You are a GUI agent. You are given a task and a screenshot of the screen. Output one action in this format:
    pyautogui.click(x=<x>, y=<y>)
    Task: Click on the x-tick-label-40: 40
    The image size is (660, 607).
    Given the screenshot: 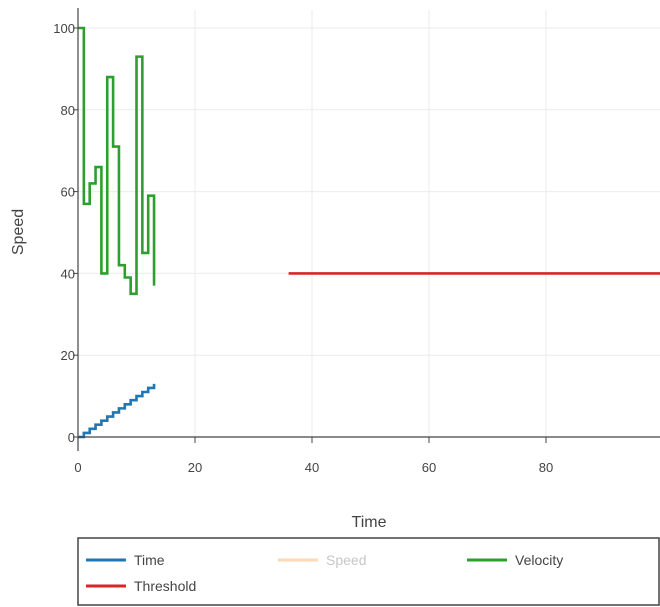 What is the action you would take?
    pyautogui.click(x=312, y=467)
    